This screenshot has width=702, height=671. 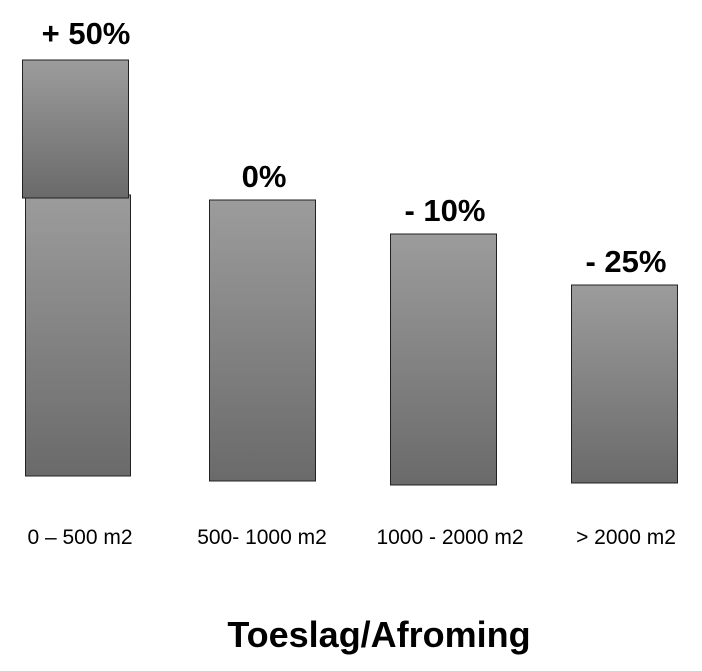 What do you see at coordinates (626, 537) in the screenshot?
I see `category-label-3: > 2000 m2` at bounding box center [626, 537].